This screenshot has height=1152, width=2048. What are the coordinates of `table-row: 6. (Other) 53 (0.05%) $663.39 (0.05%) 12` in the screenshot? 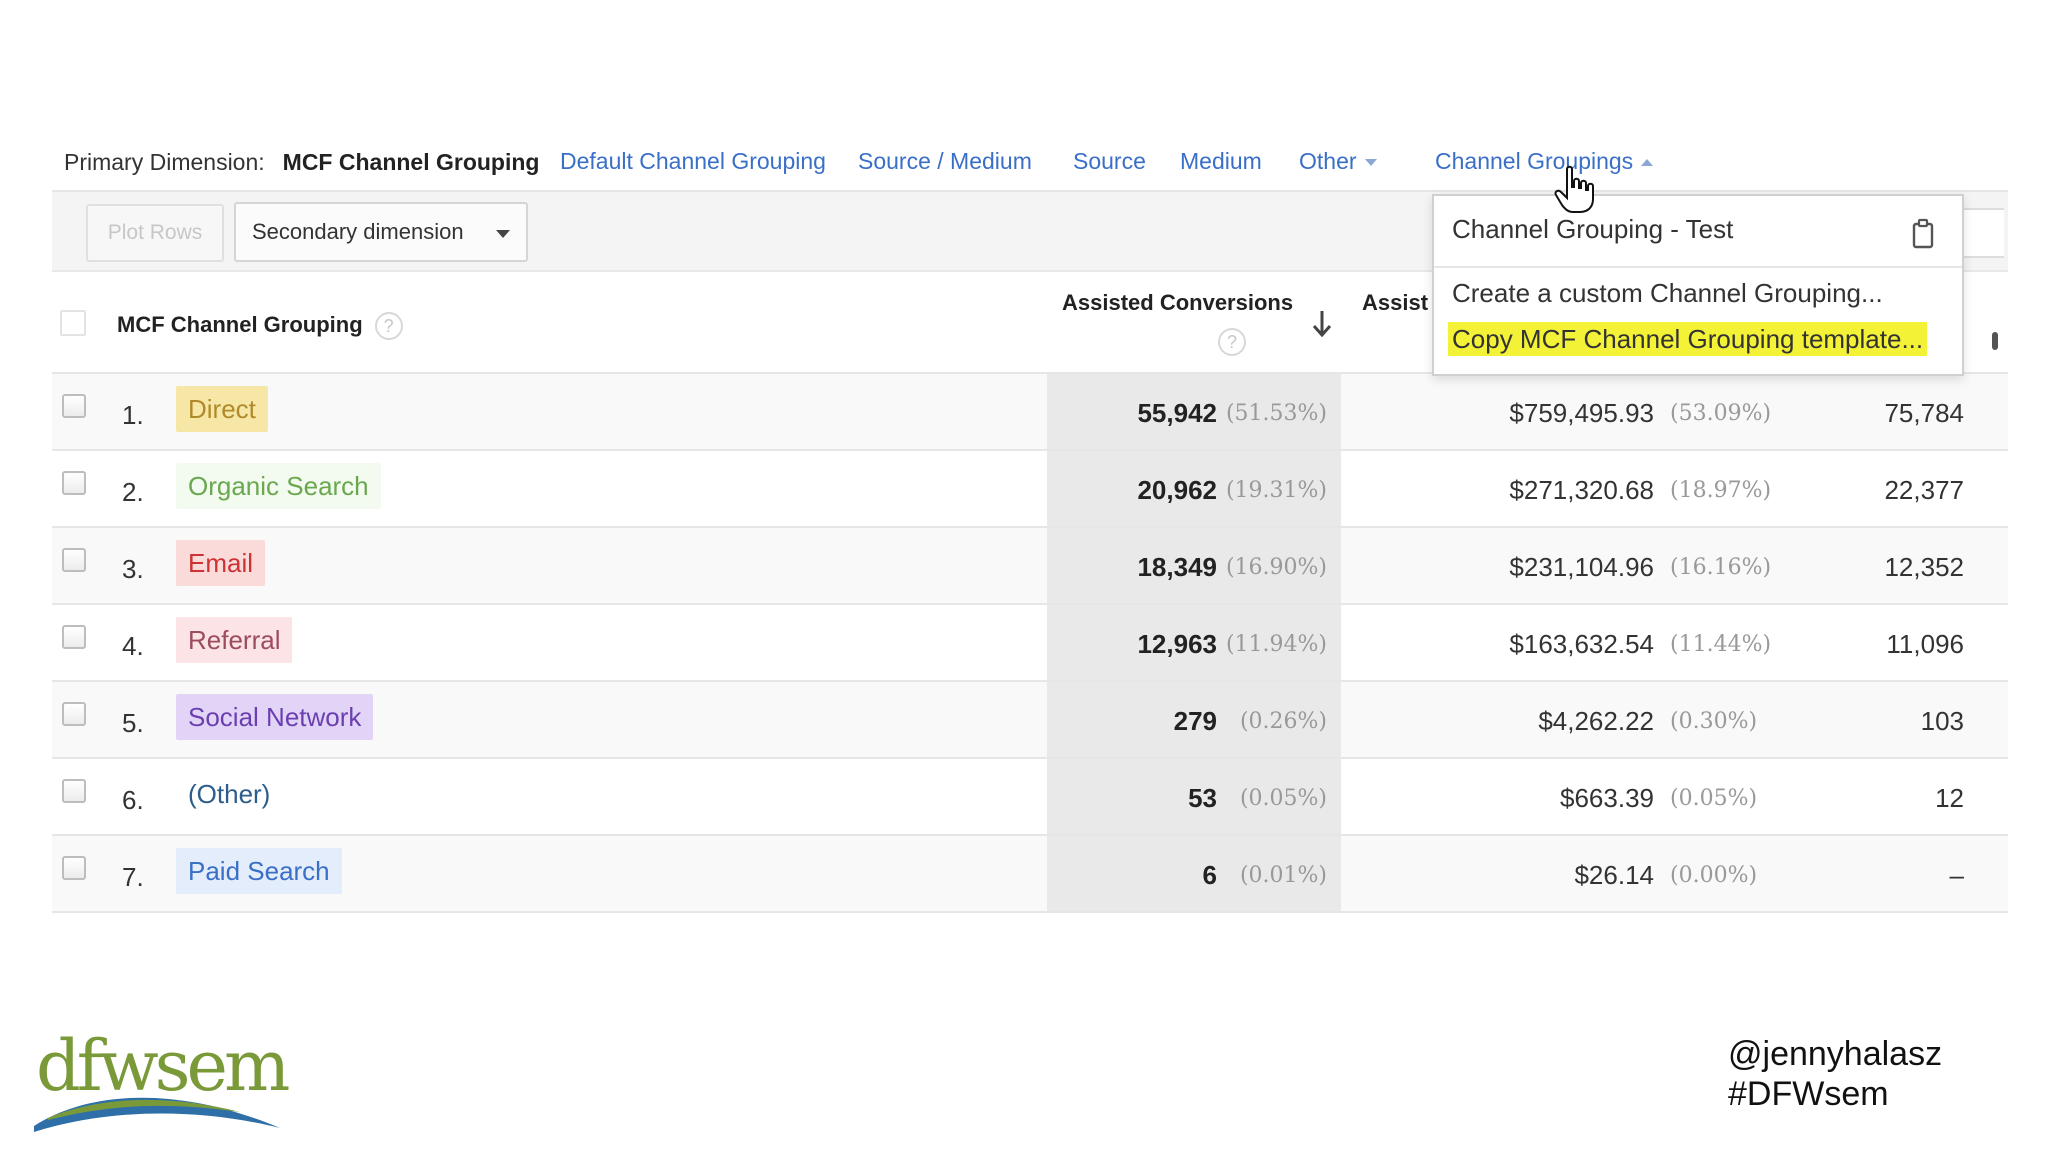 It's located at (1030, 797).